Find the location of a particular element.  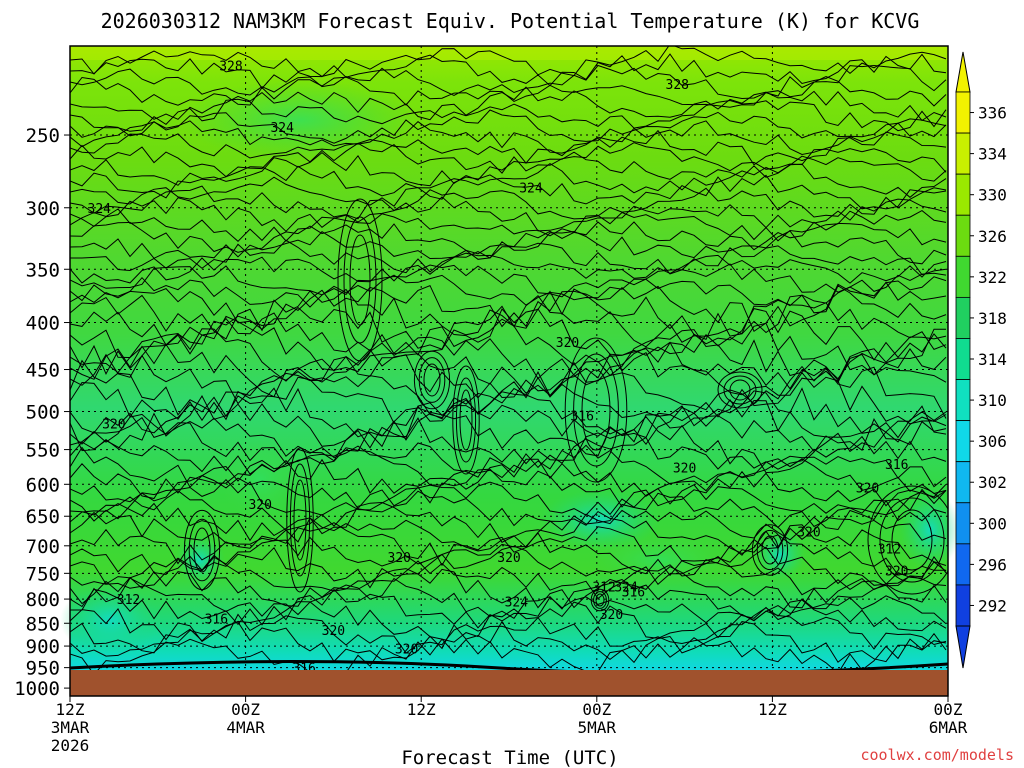

x-tick-label: 2026 is located at coordinates (70, 745).